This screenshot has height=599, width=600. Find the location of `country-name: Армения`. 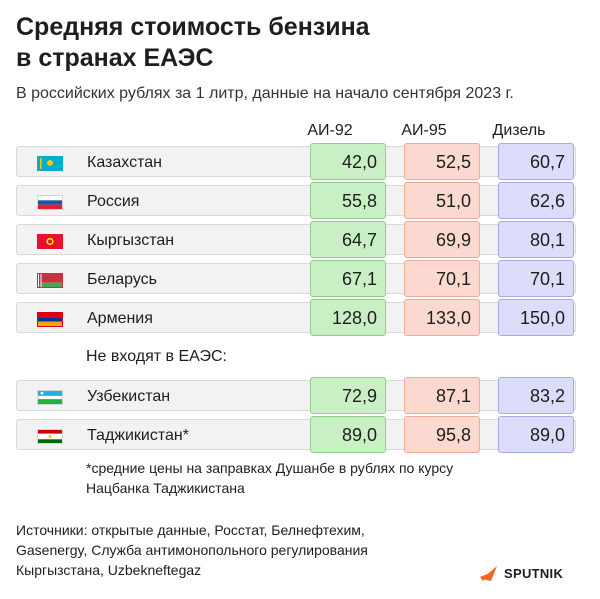

country-name: Армения is located at coordinates (120, 318).